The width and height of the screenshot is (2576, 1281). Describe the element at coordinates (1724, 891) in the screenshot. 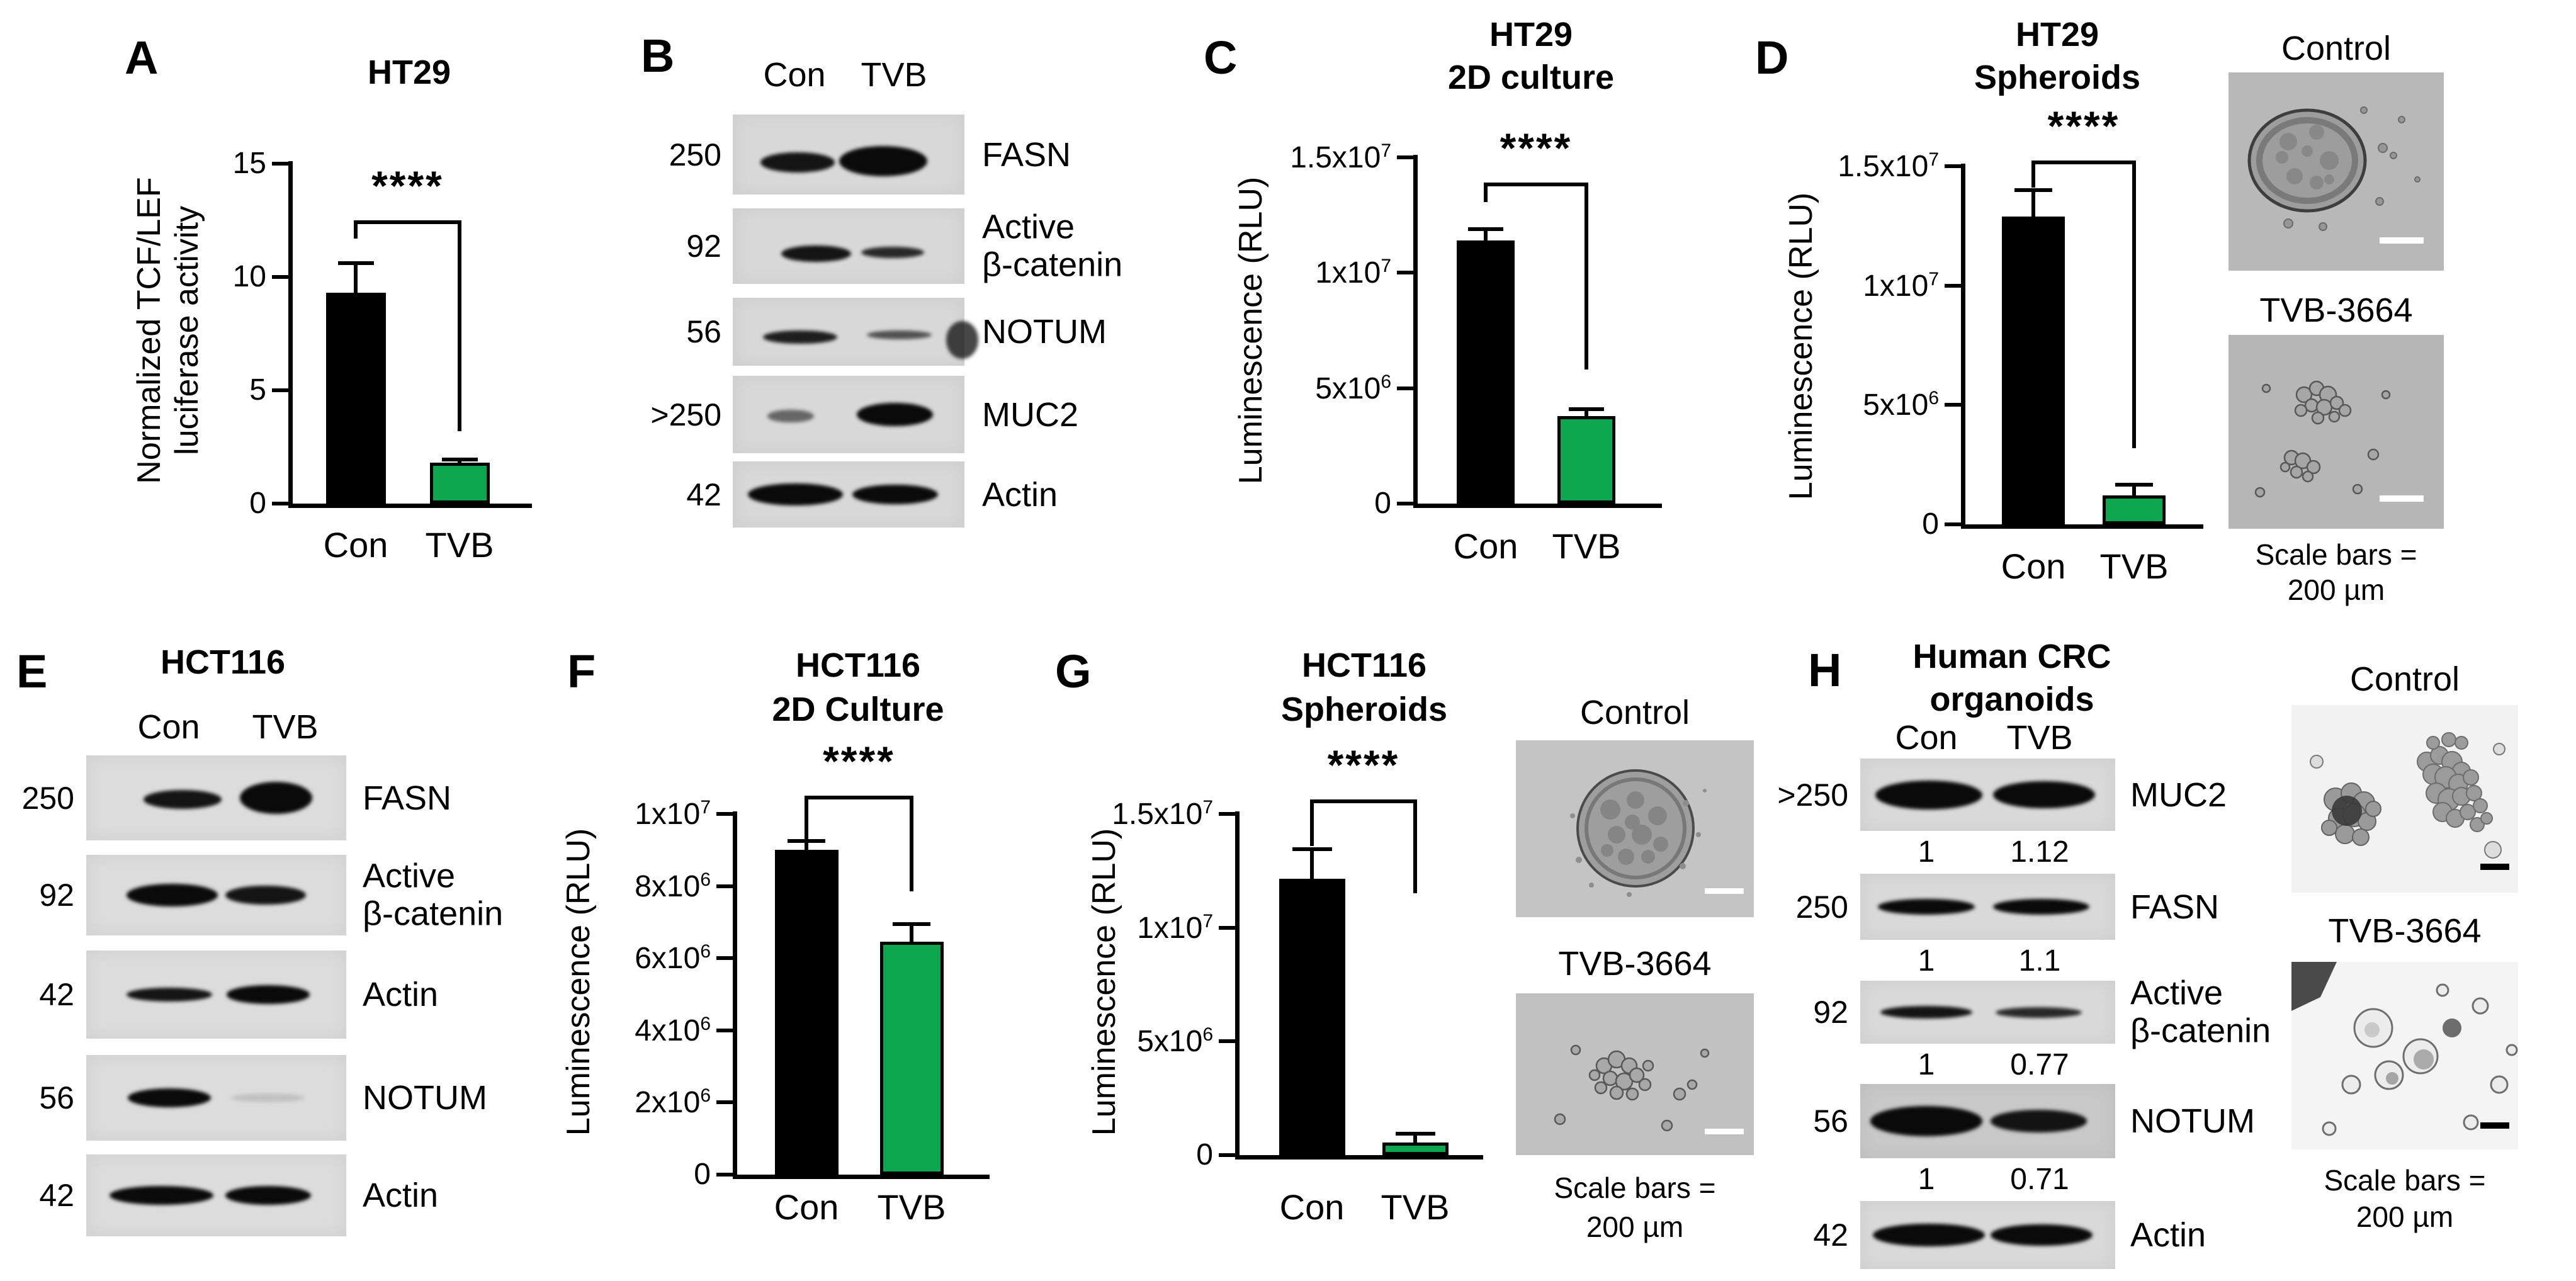

I see `scale-bar` at that location.